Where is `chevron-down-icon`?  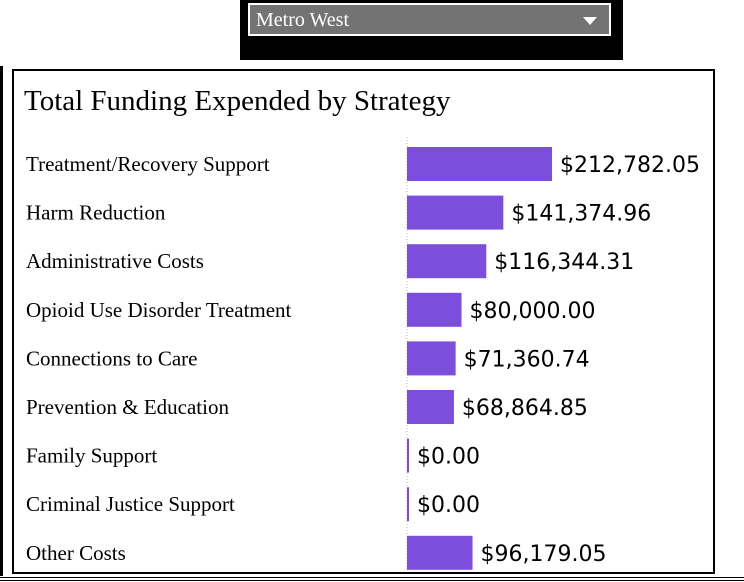
chevron-down-icon is located at coordinates (590, 21).